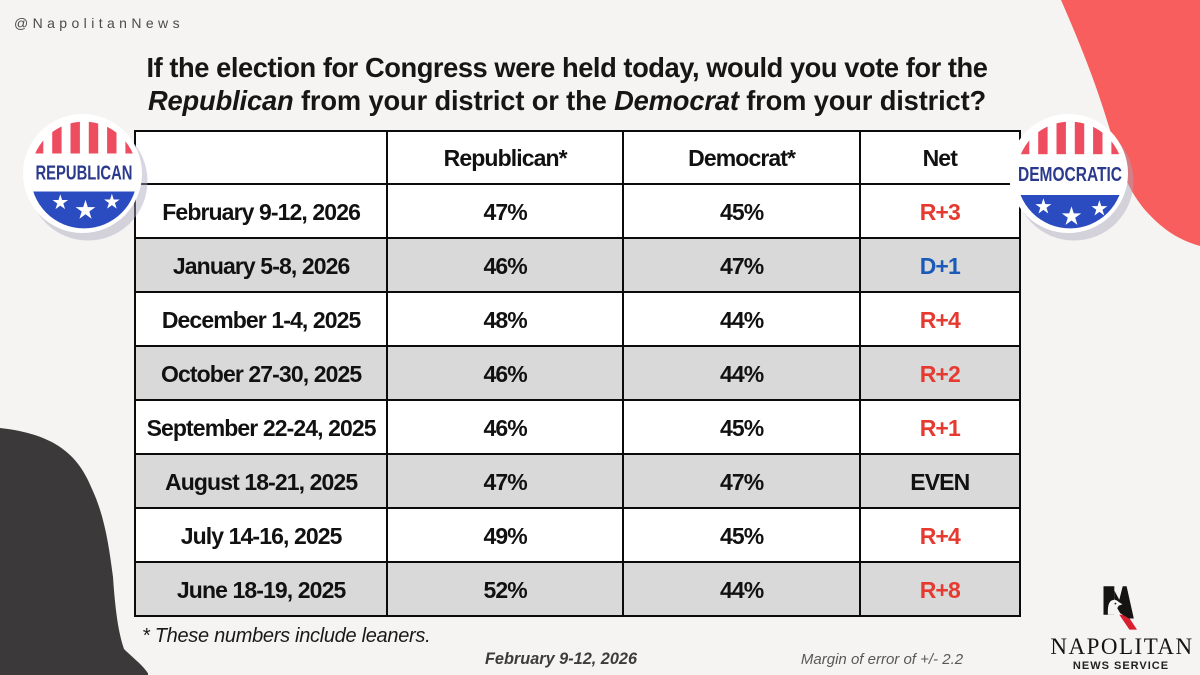 Image resolution: width=1200 pixels, height=675 pixels. Describe the element at coordinates (83, 173) in the screenshot. I see `svg-text: REPUBLICAN` at that location.